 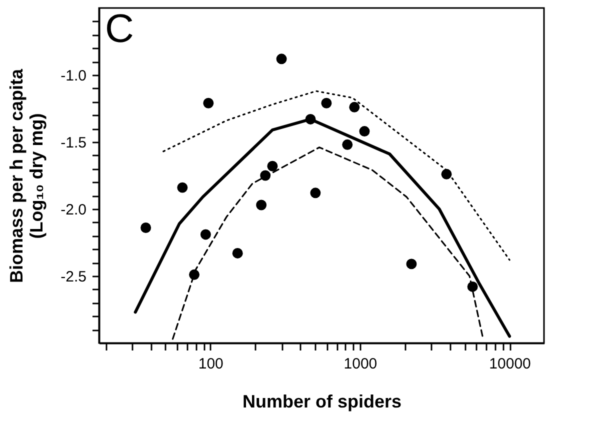 What do you see at coordinates (322, 402) in the screenshot?
I see `x-axis-title: Number of spiders` at bounding box center [322, 402].